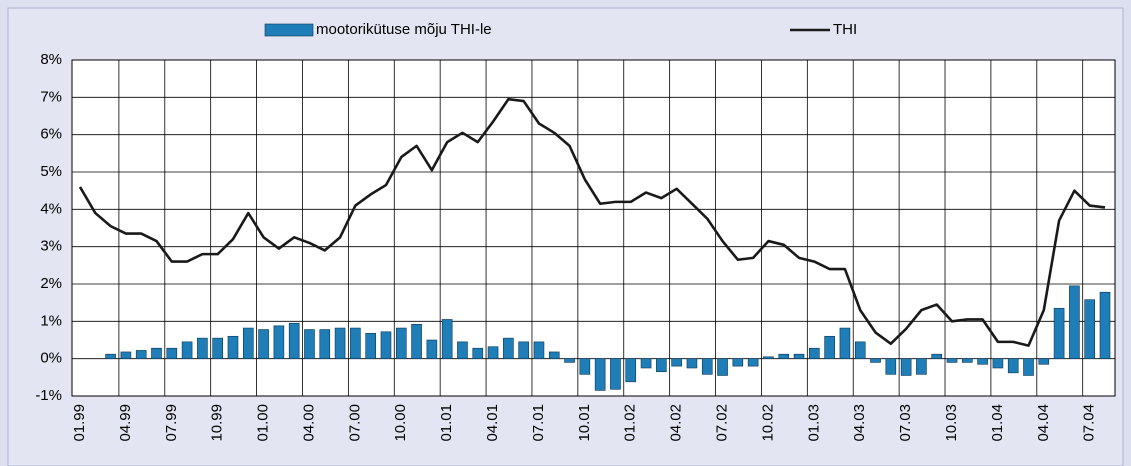 The height and width of the screenshot is (466, 1131). Describe the element at coordinates (51, 134) in the screenshot. I see `y-tick-label: 6%` at that location.